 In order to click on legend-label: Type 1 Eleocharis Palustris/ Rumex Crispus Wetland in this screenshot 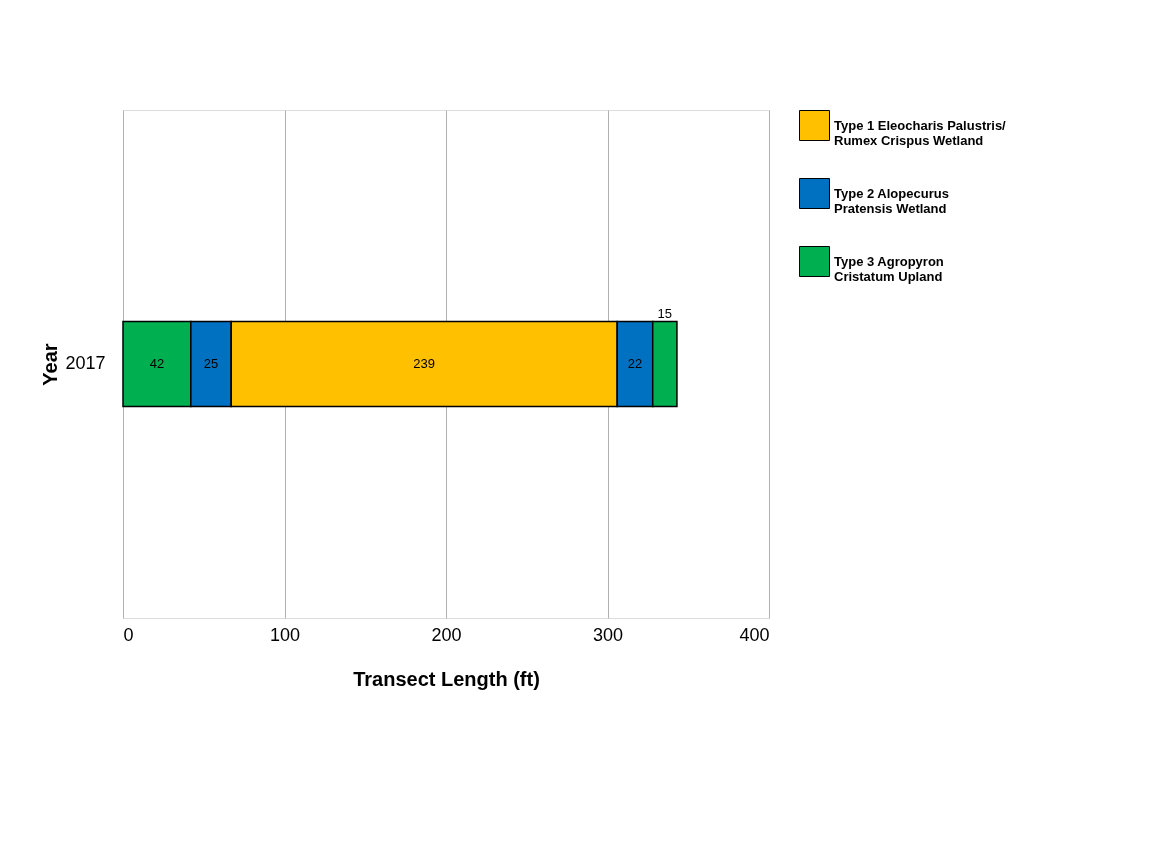, I will do `click(920, 132)`.